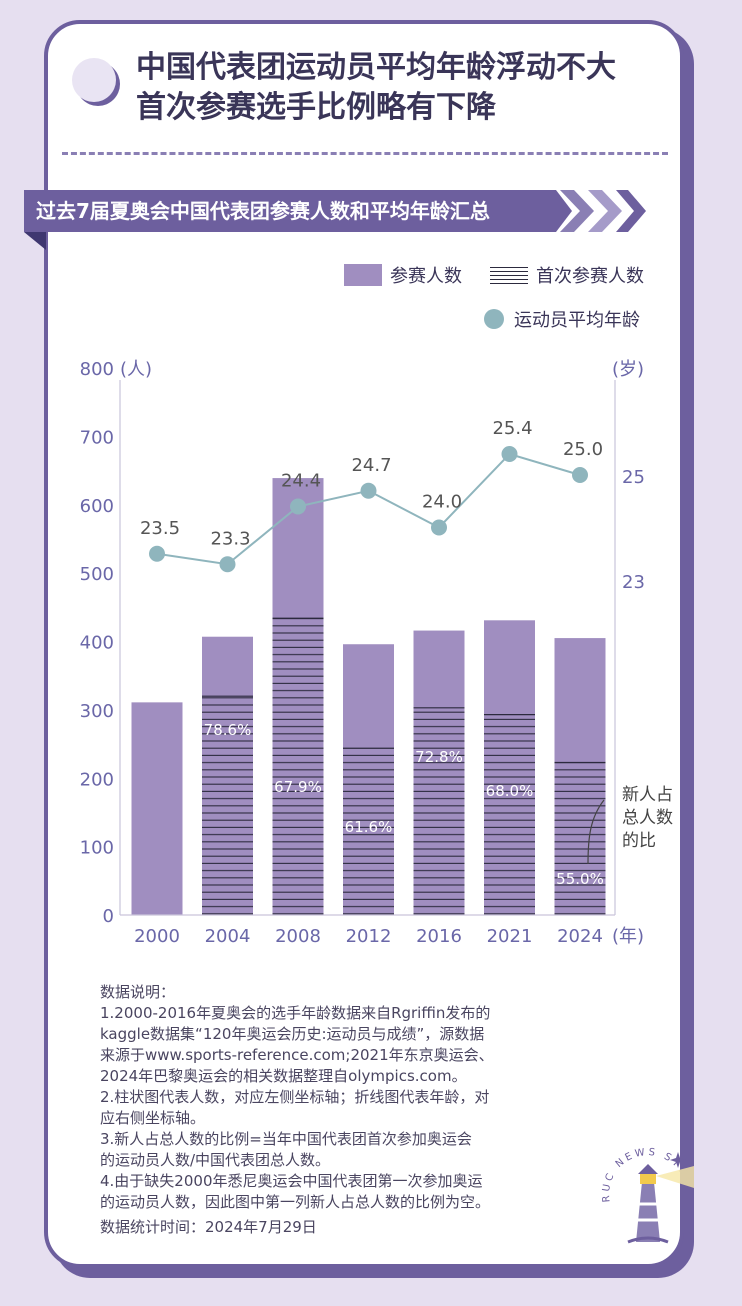  Describe the element at coordinates (442, 502) in the screenshot. I see `age-label-2016: 24.0` at that location.